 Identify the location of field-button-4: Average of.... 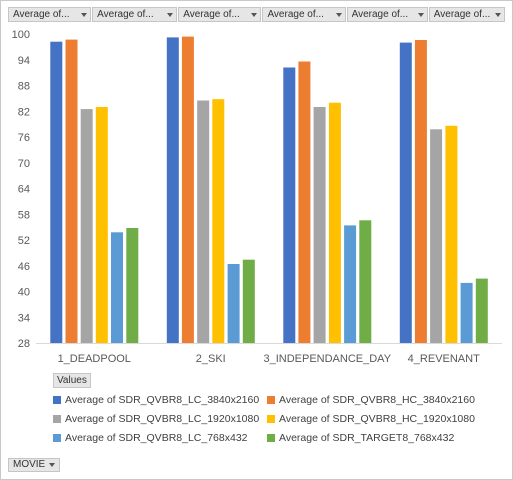
(304, 14).